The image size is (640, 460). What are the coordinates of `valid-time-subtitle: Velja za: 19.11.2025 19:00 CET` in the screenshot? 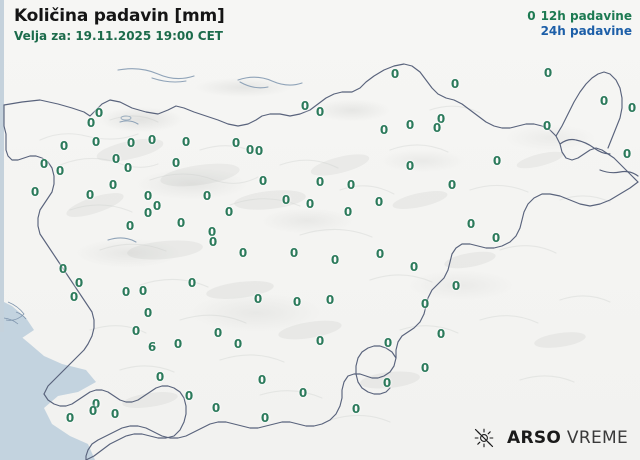 It's located at (118, 36).